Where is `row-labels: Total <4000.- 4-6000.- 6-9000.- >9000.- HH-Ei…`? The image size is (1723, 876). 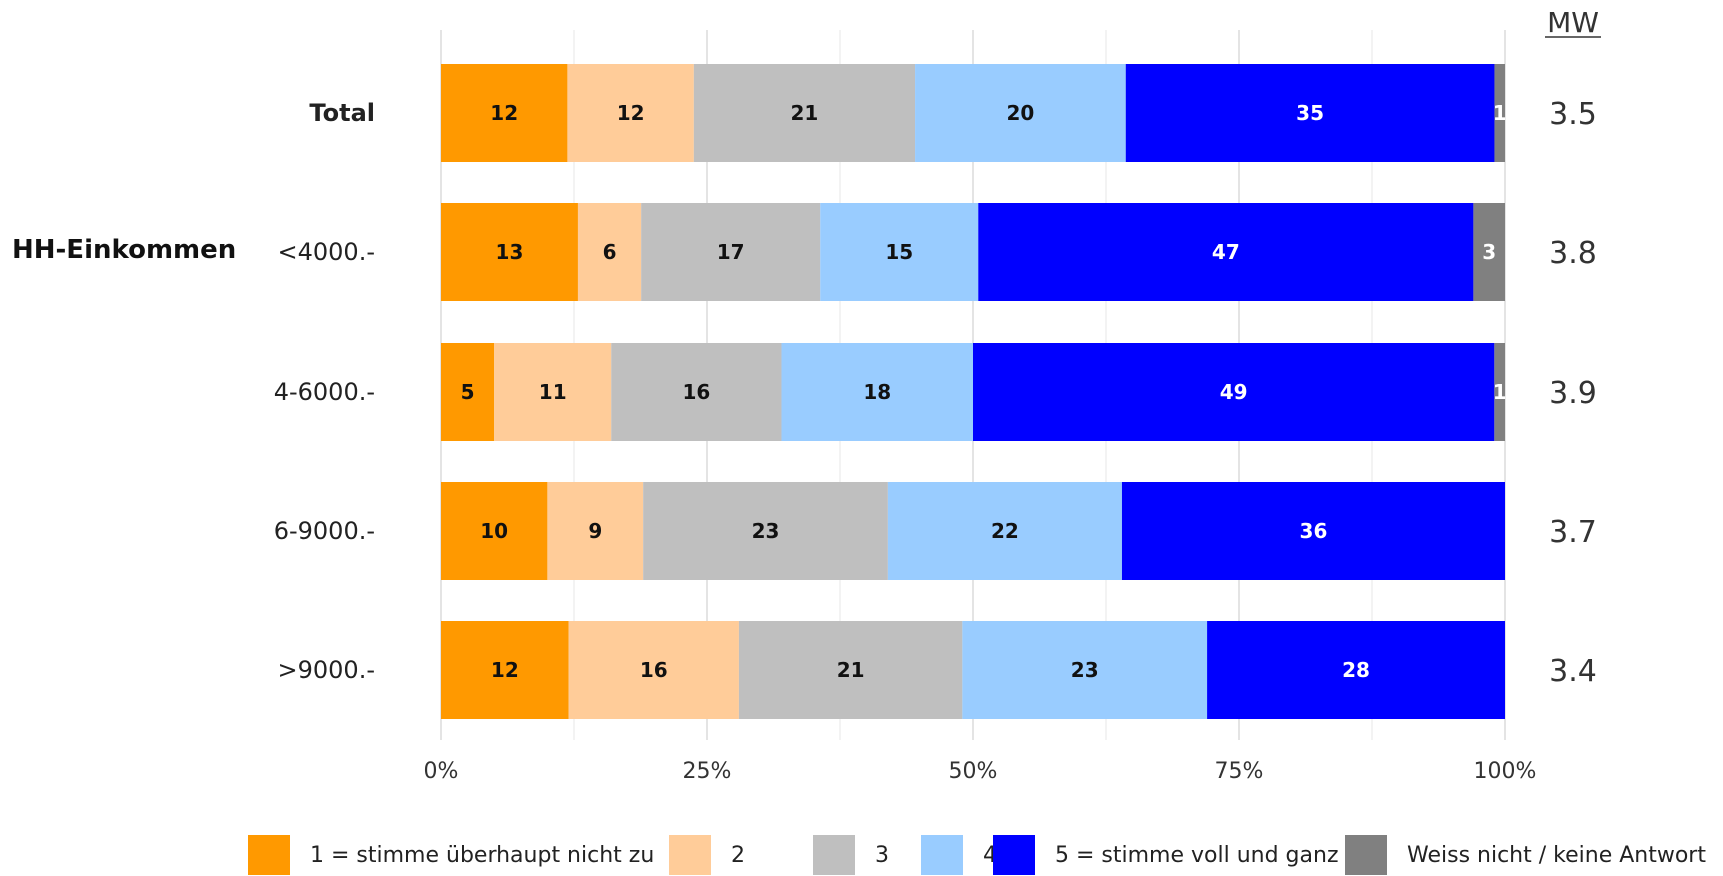 row-labels: Total <4000.- 4-6000.- 6-9000.- >9000.- HH-Ei… is located at coordinates (193, 391).